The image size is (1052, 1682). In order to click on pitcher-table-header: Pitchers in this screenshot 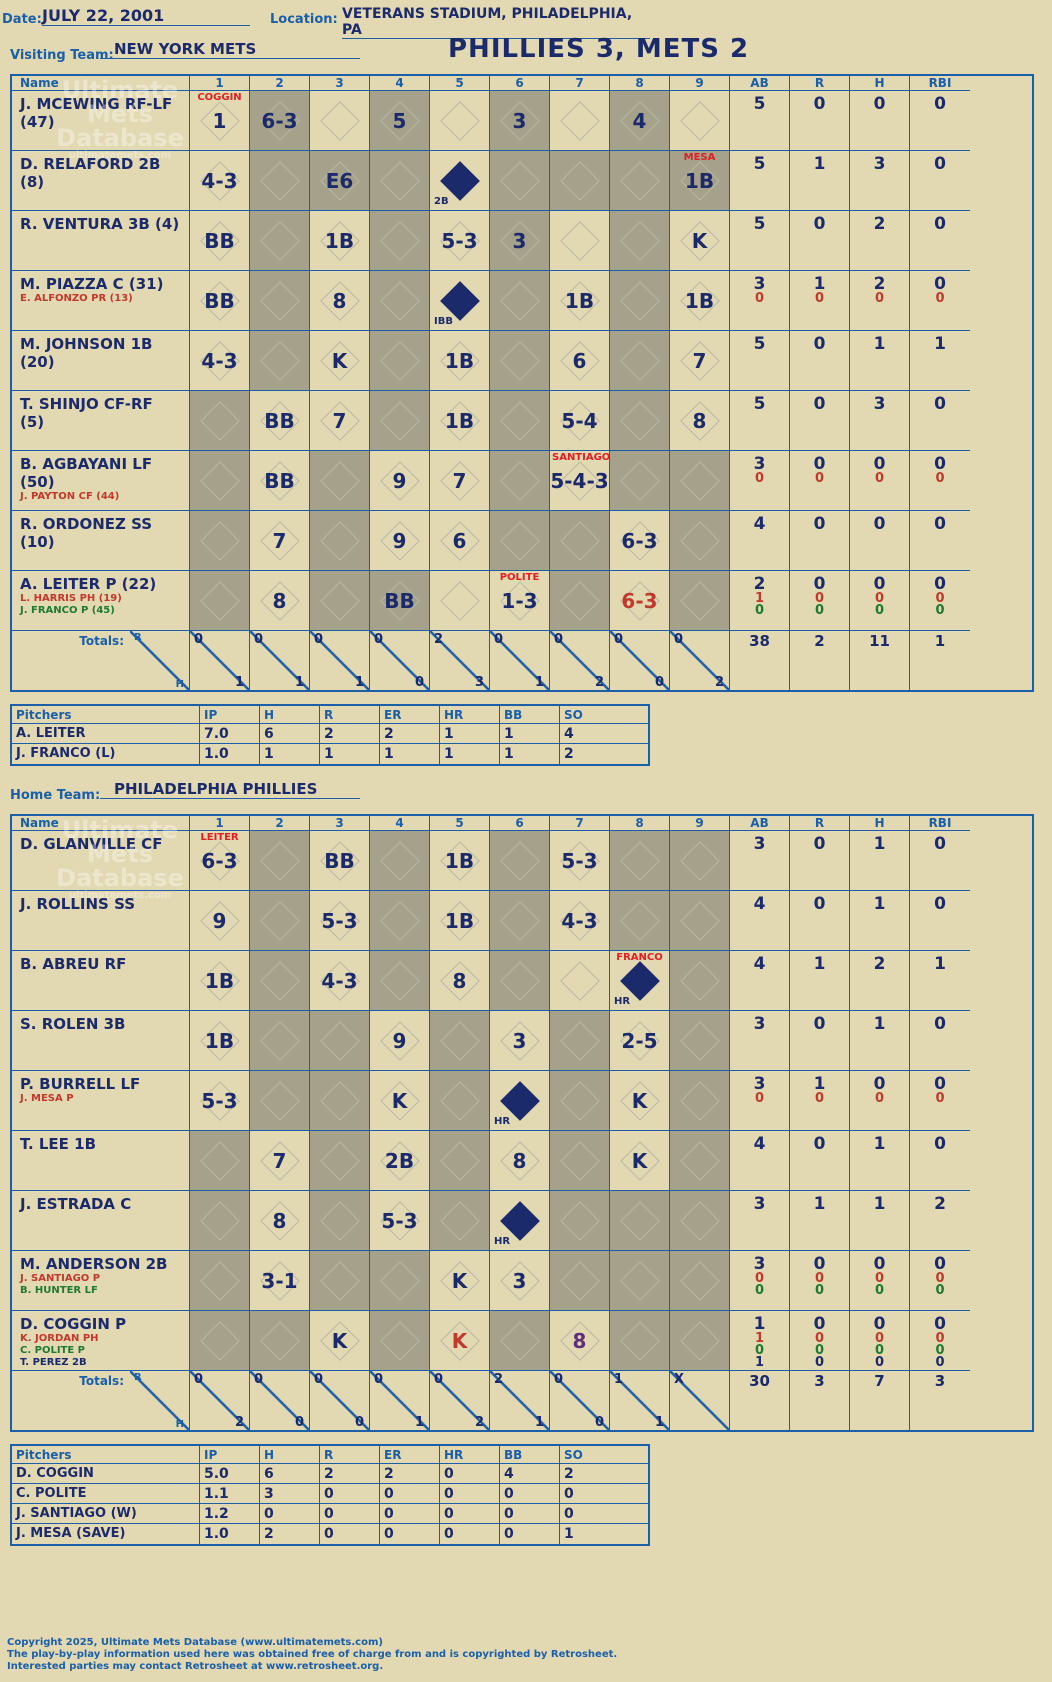, I will do `click(106, 715)`.